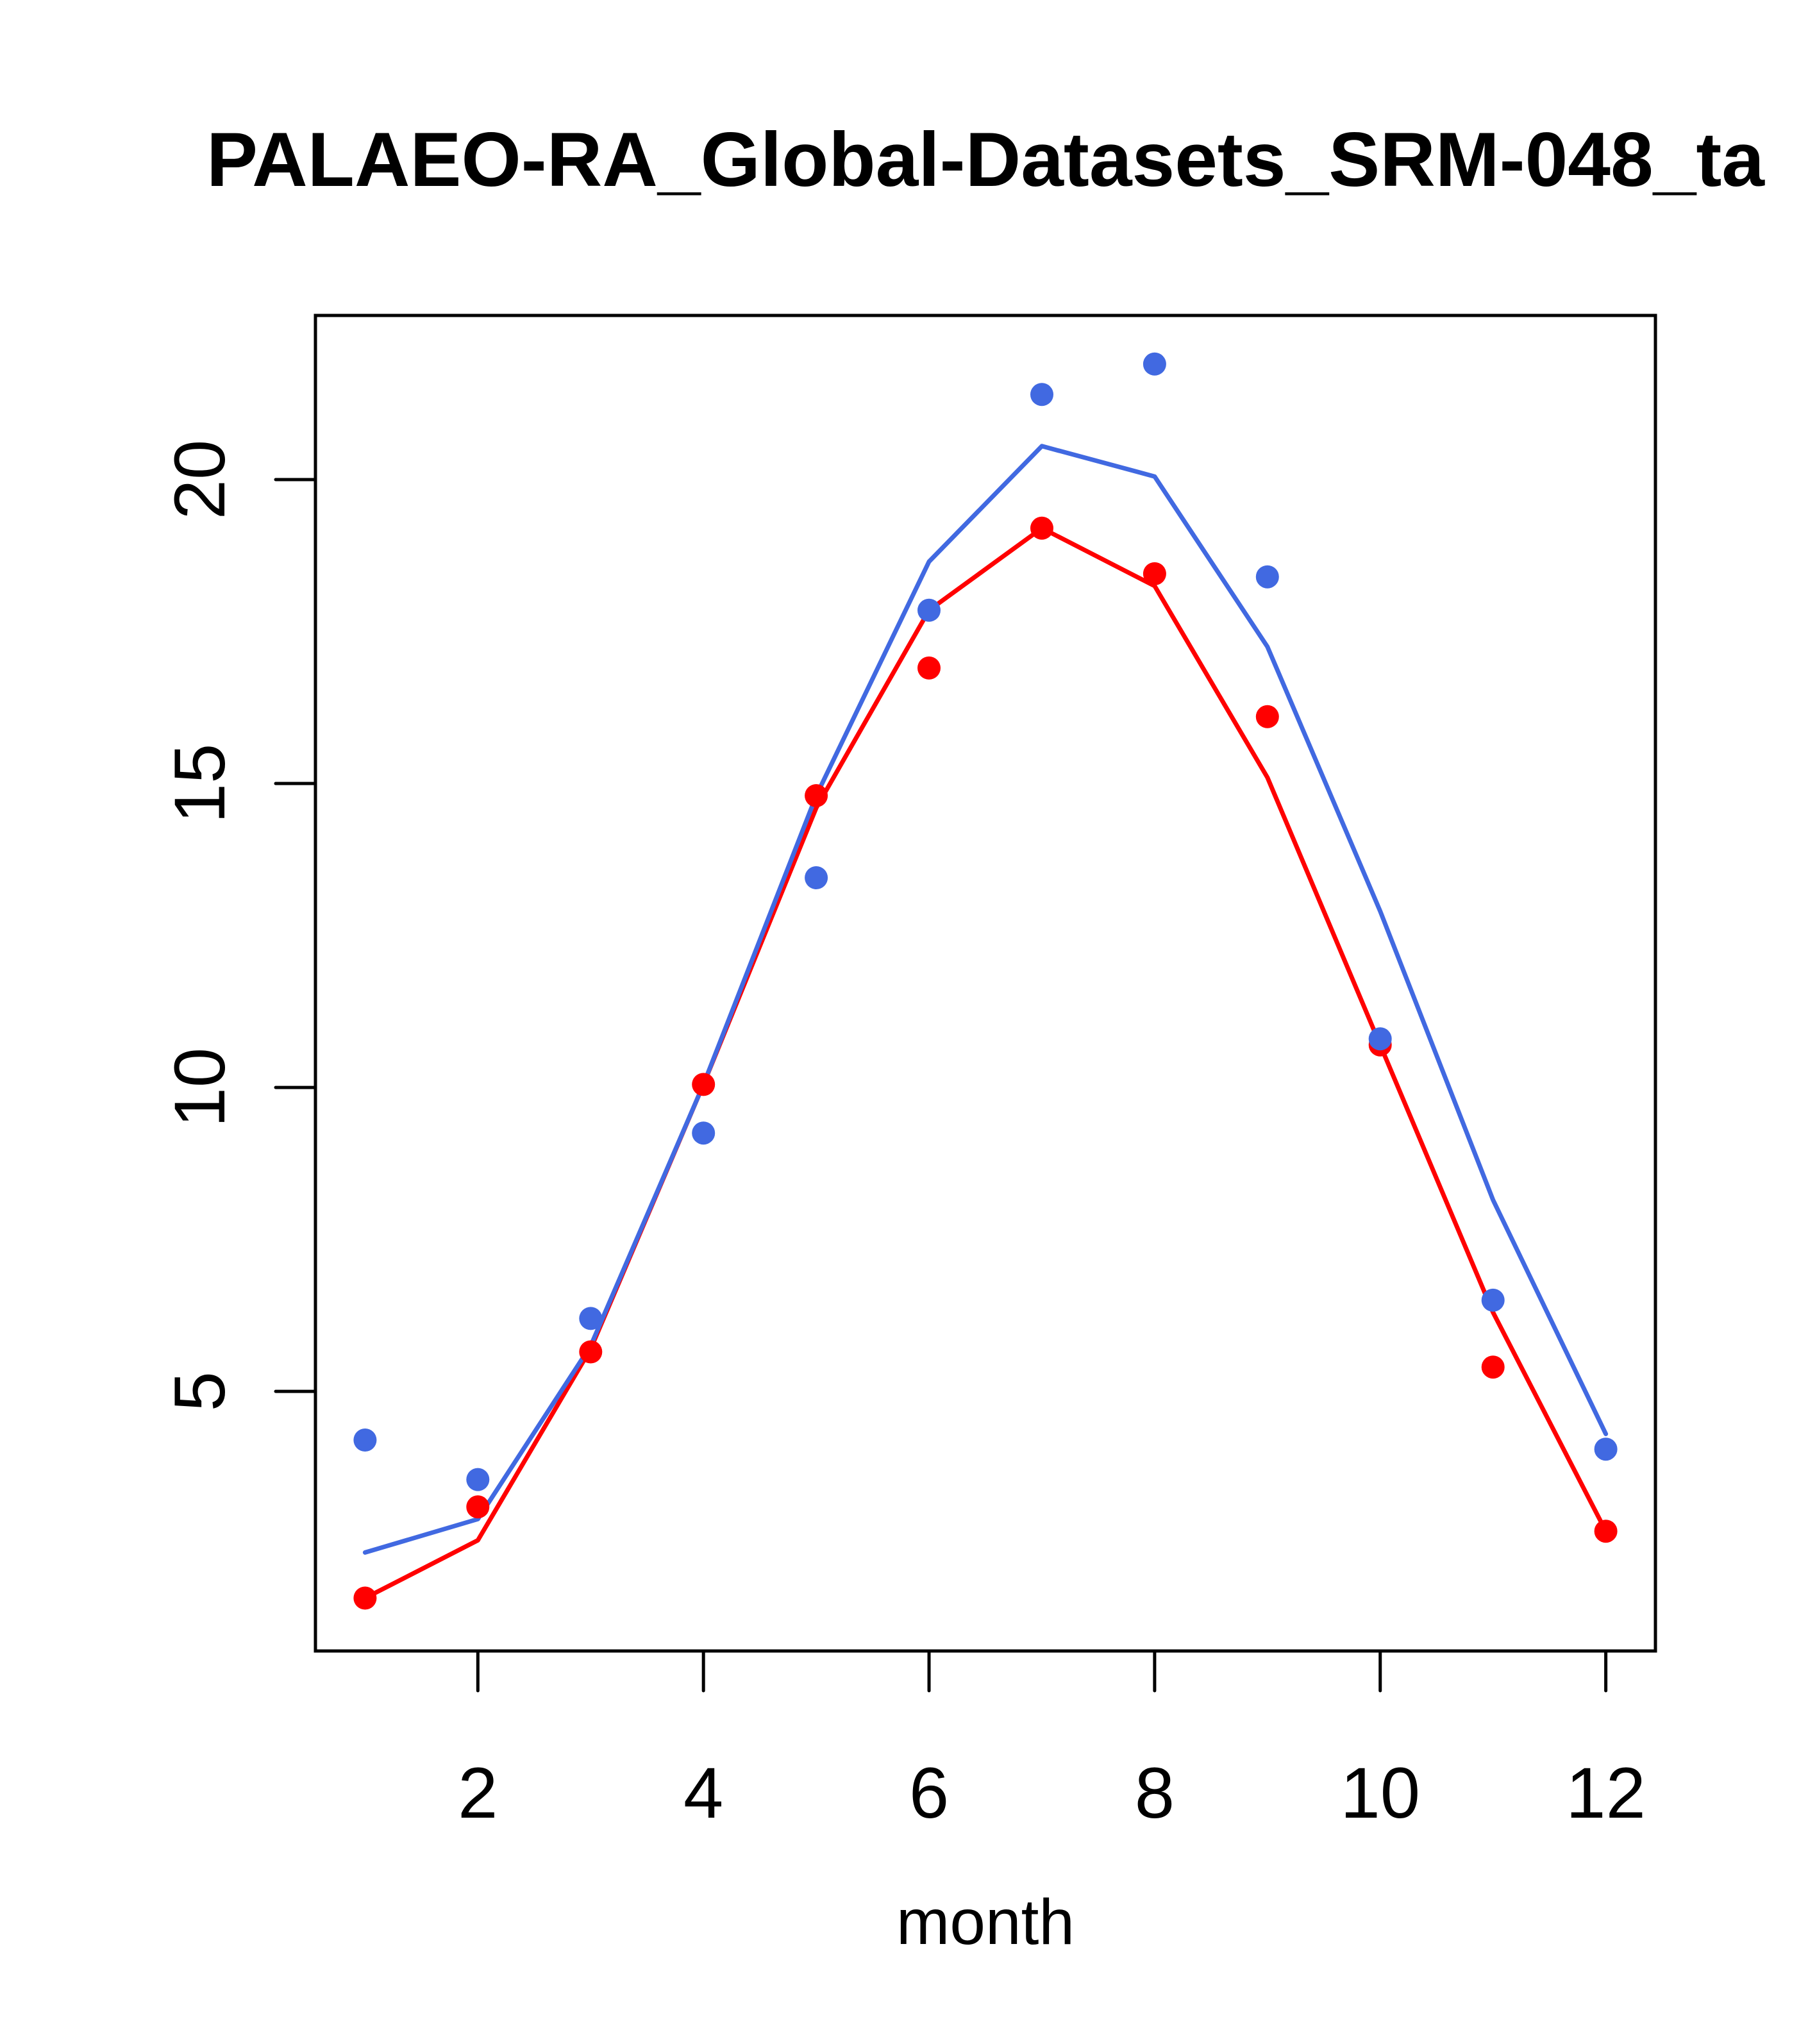 The width and height of the screenshot is (1817, 2044). I want to click on x-tick-label-4: 4, so click(703, 1793).